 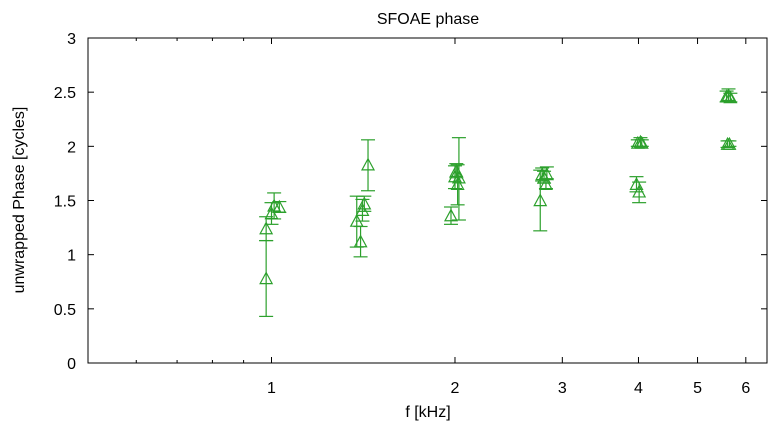 What do you see at coordinates (19, 200) in the screenshot?
I see `y-axis-label: unwrapped Phase [cycles]` at bounding box center [19, 200].